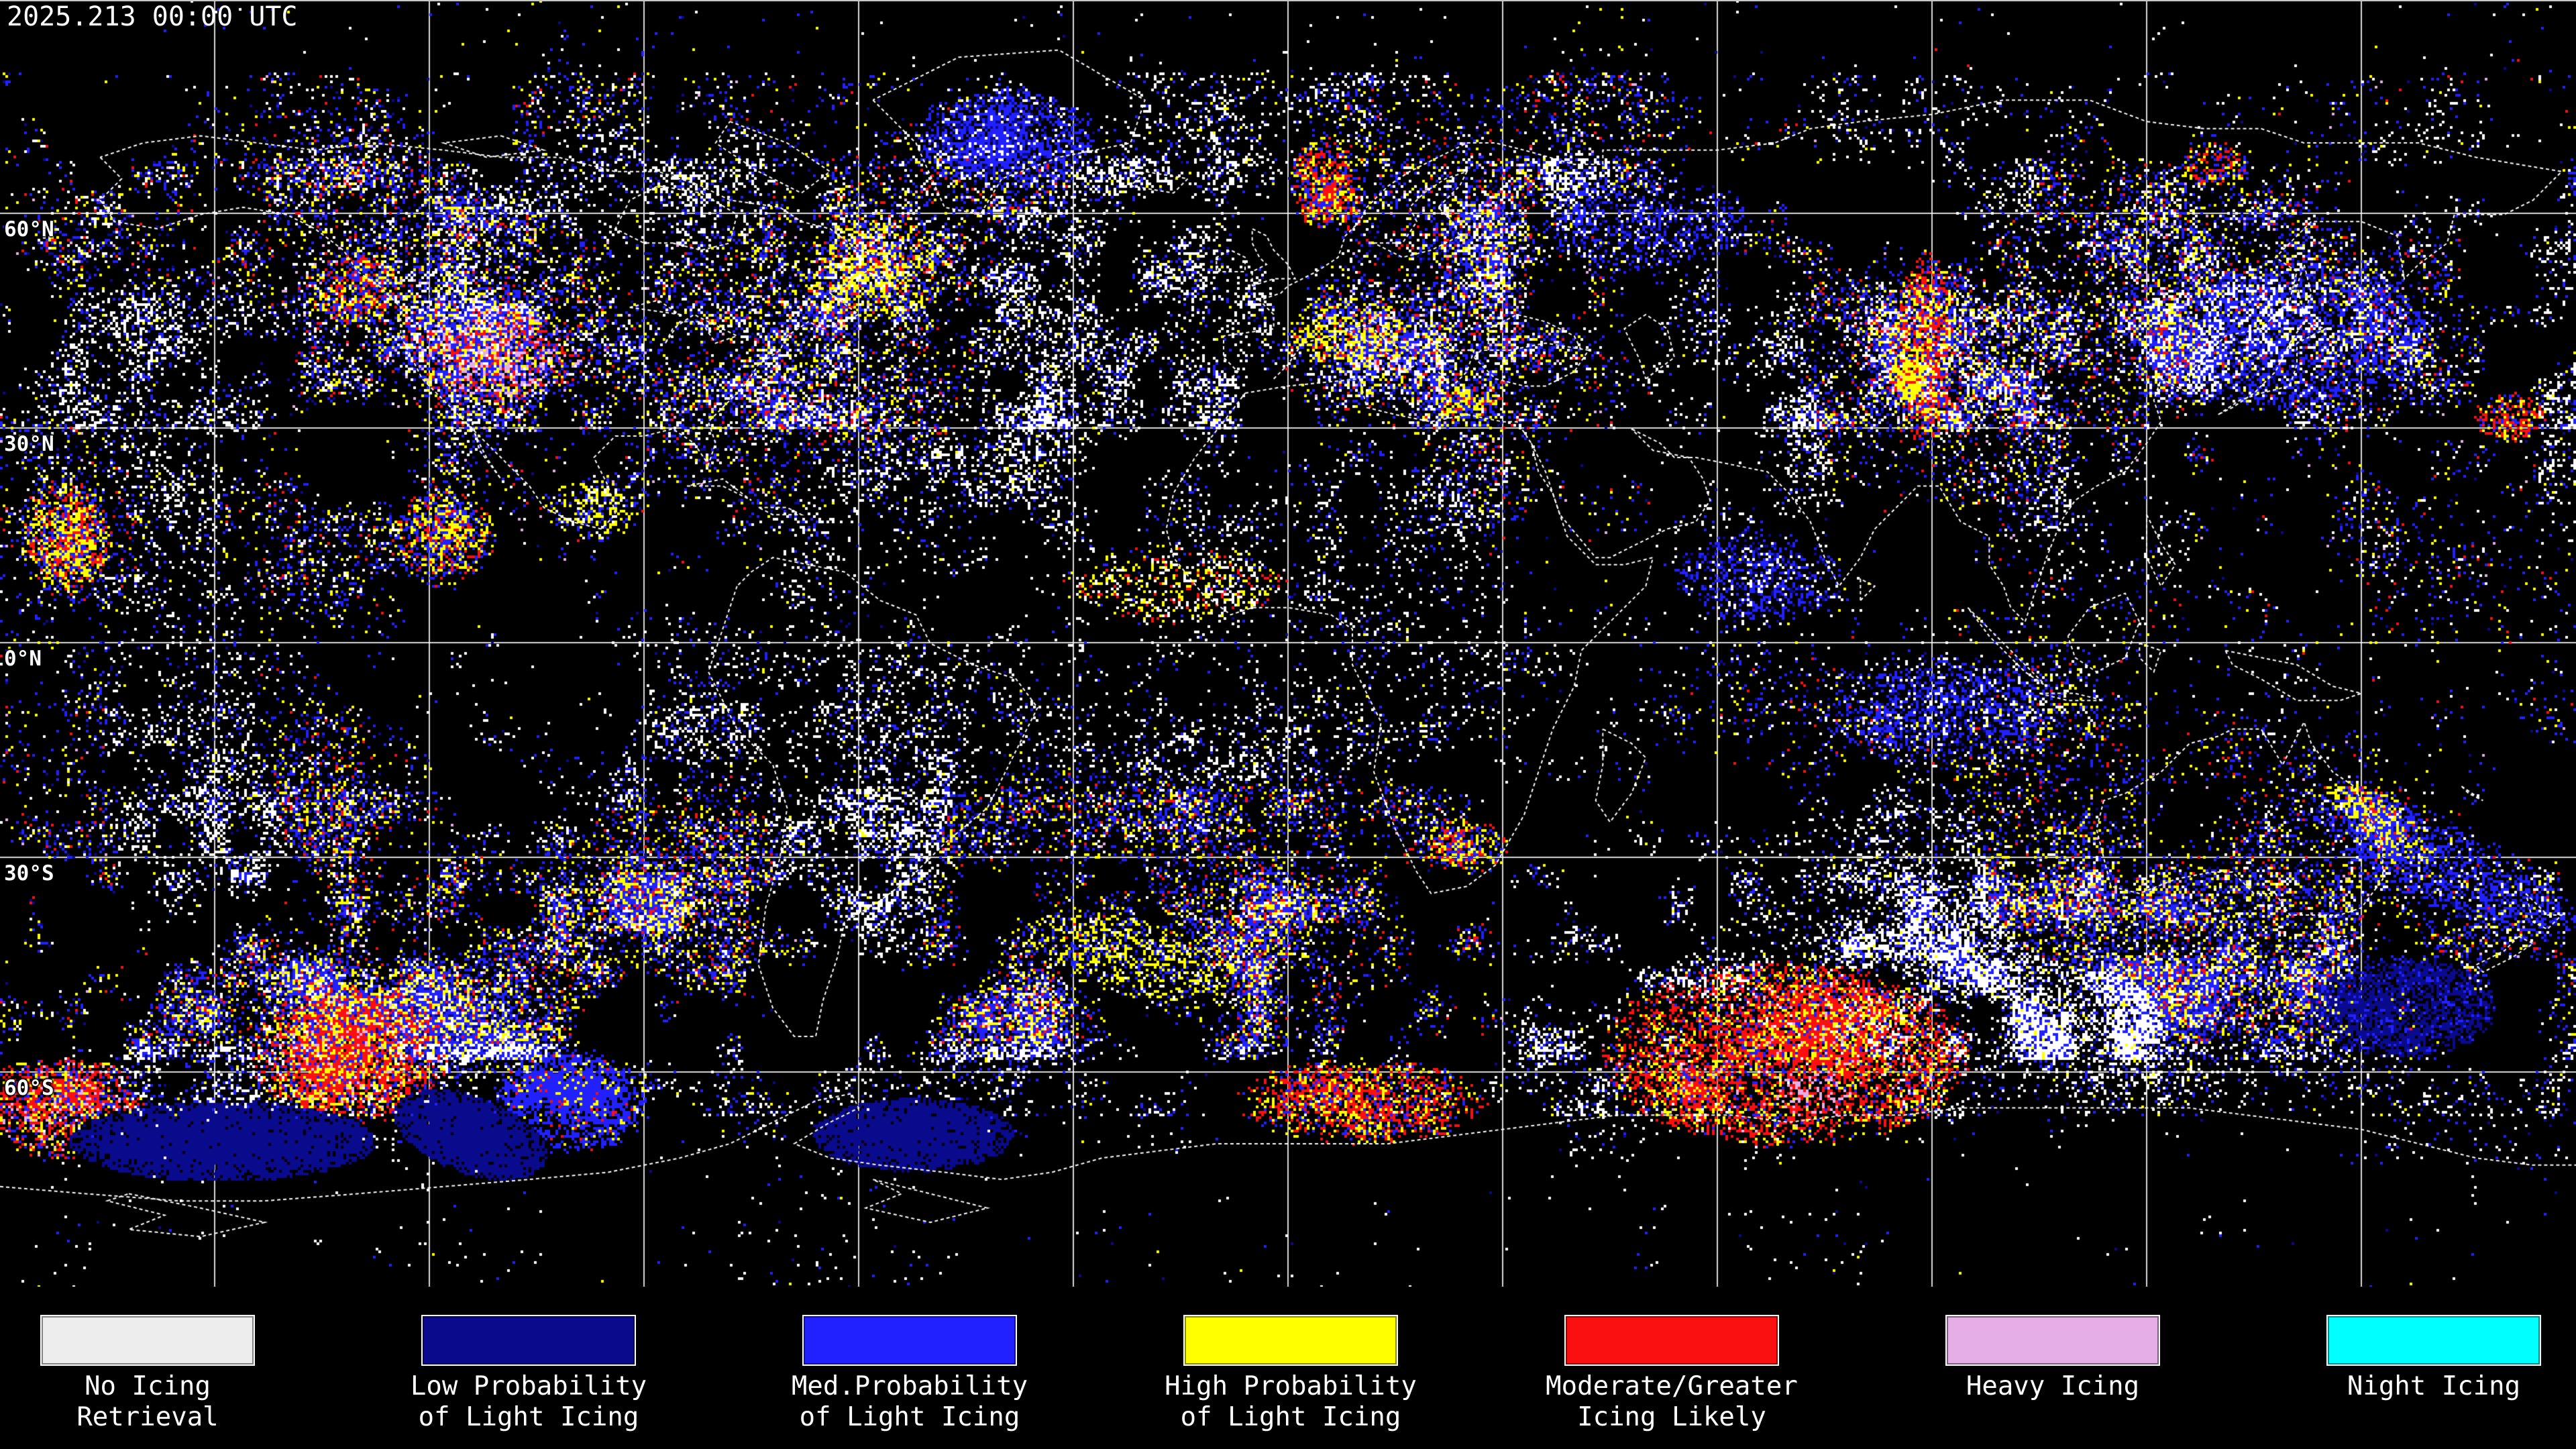  Describe the element at coordinates (528, 1386) in the screenshot. I see `legend-label-line1: Low Probability` at that location.